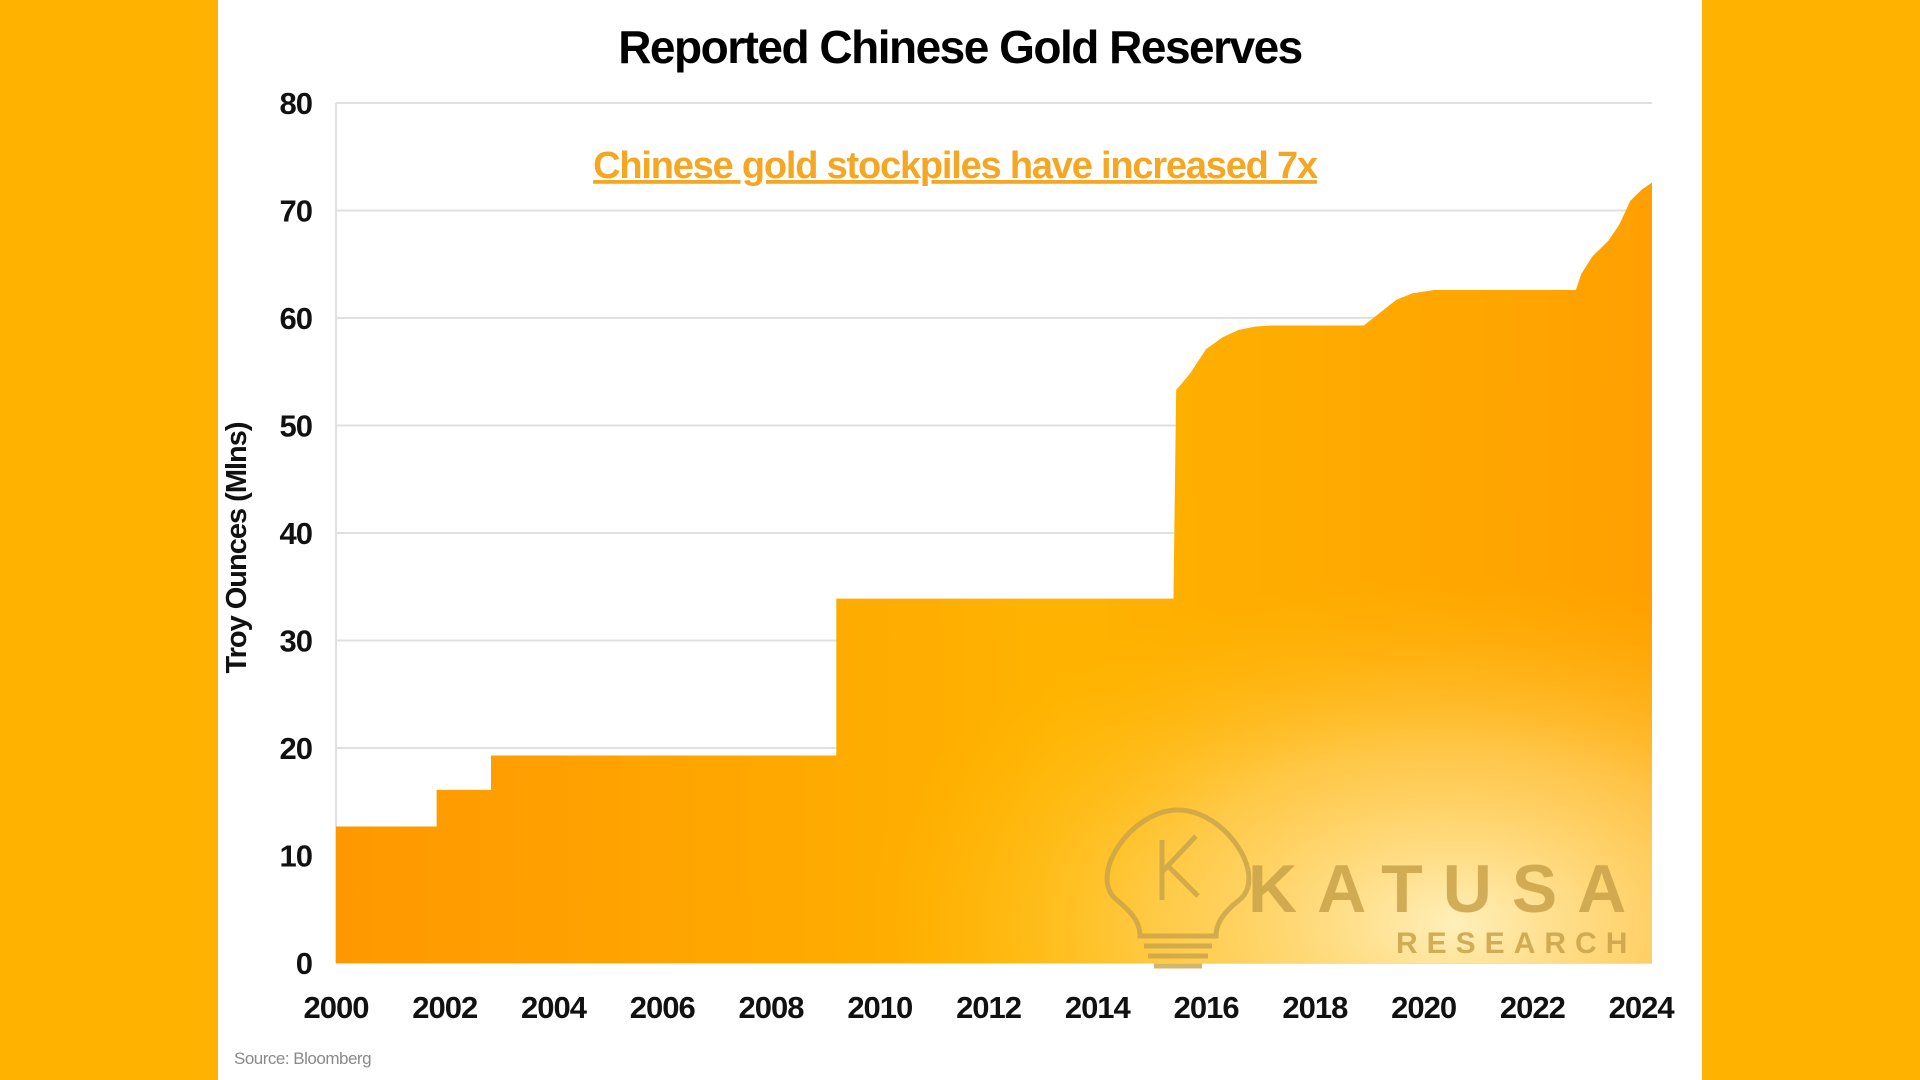  Describe the element at coordinates (1532, 1007) in the screenshot. I see `x-tick-label: 2022` at that location.